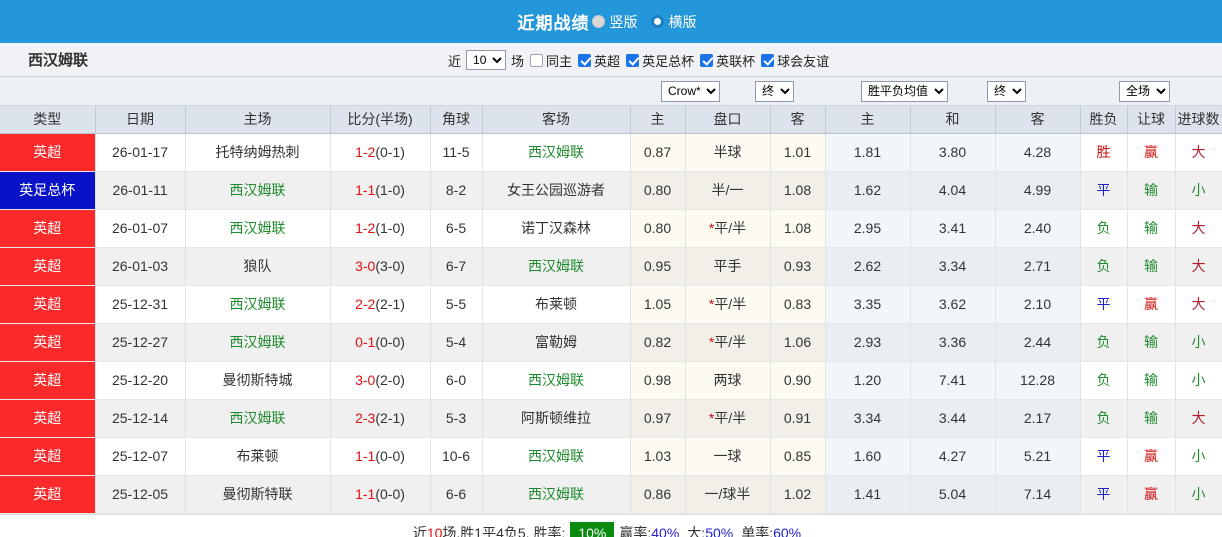  Describe the element at coordinates (1198, 120) in the screenshot. I see `col-goals-result: 进球数` at that location.